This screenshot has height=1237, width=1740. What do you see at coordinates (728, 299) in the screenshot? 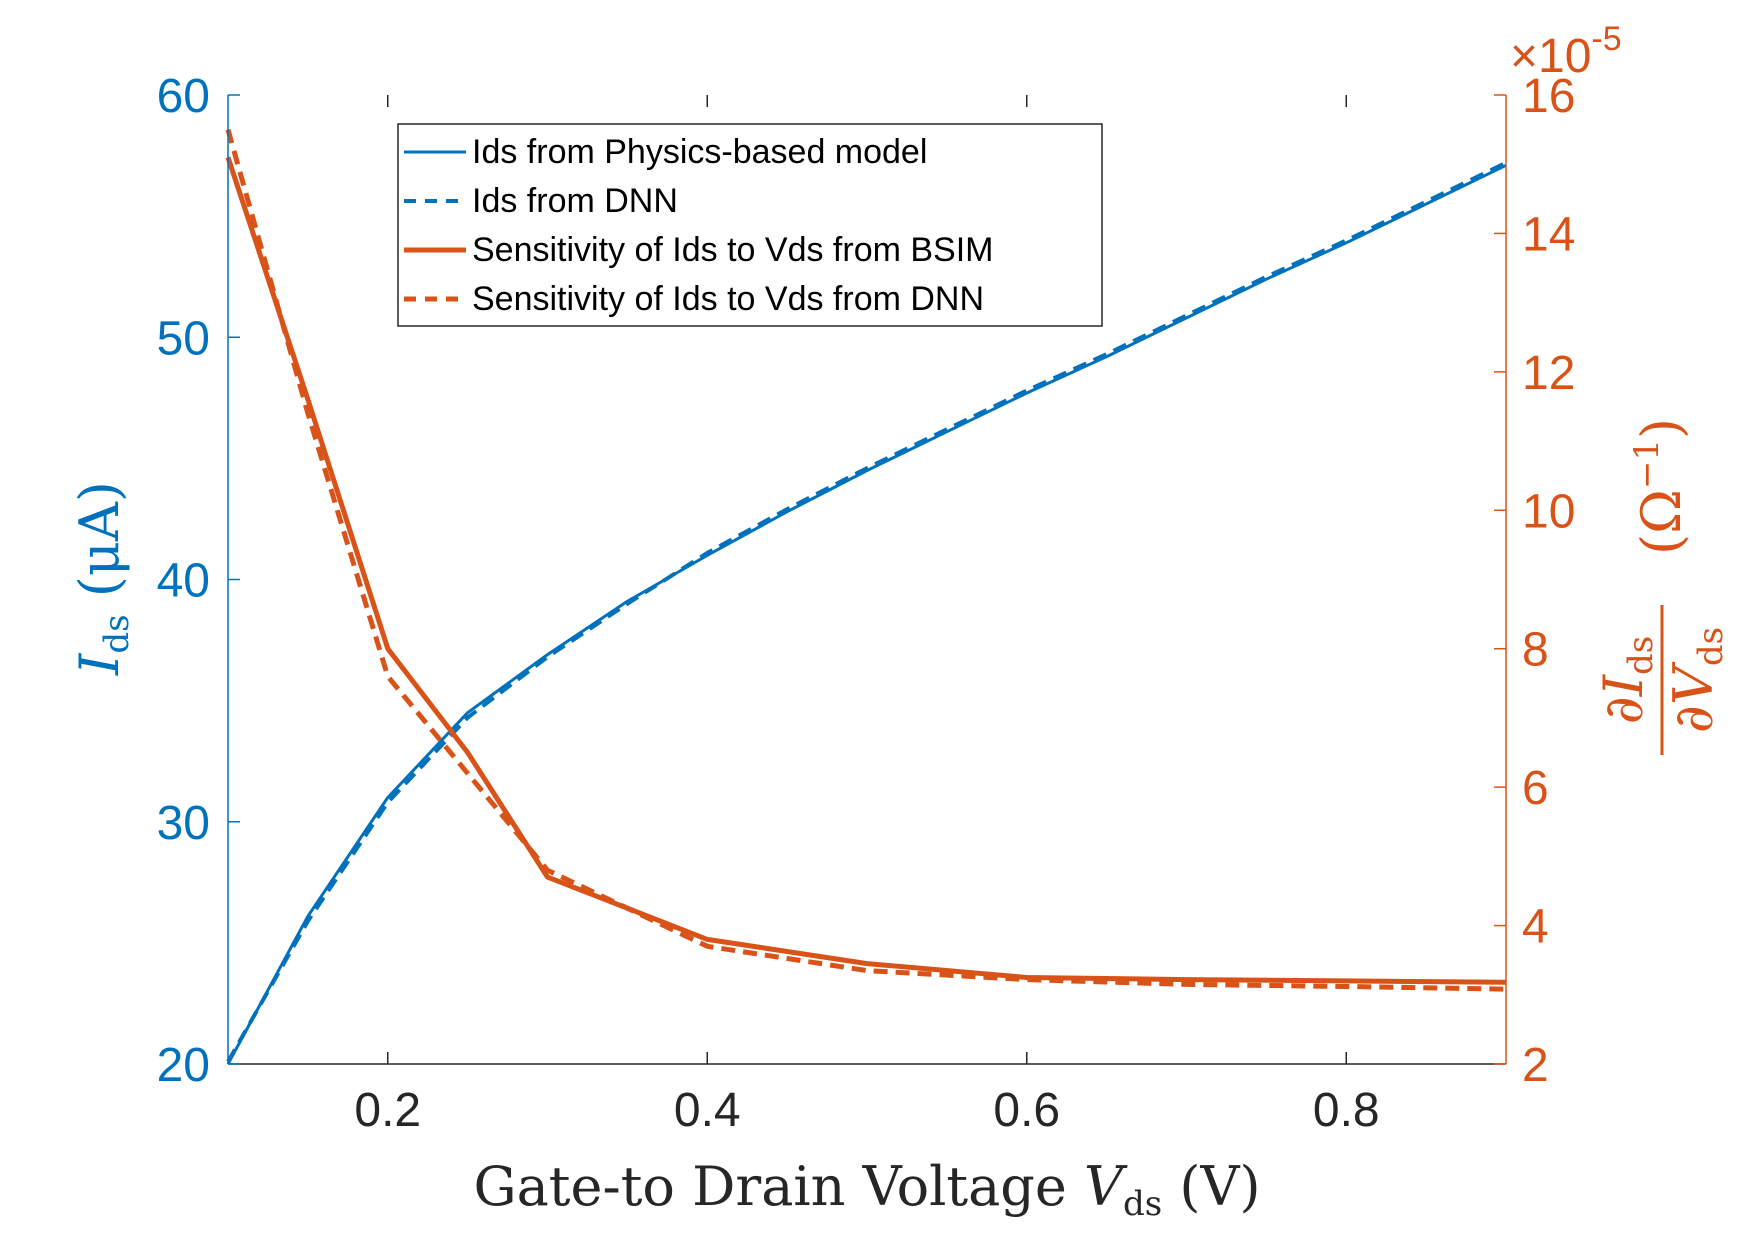
I see `legend-label-3: Sensitivity of Ids to Vds from DNN` at bounding box center [728, 299].